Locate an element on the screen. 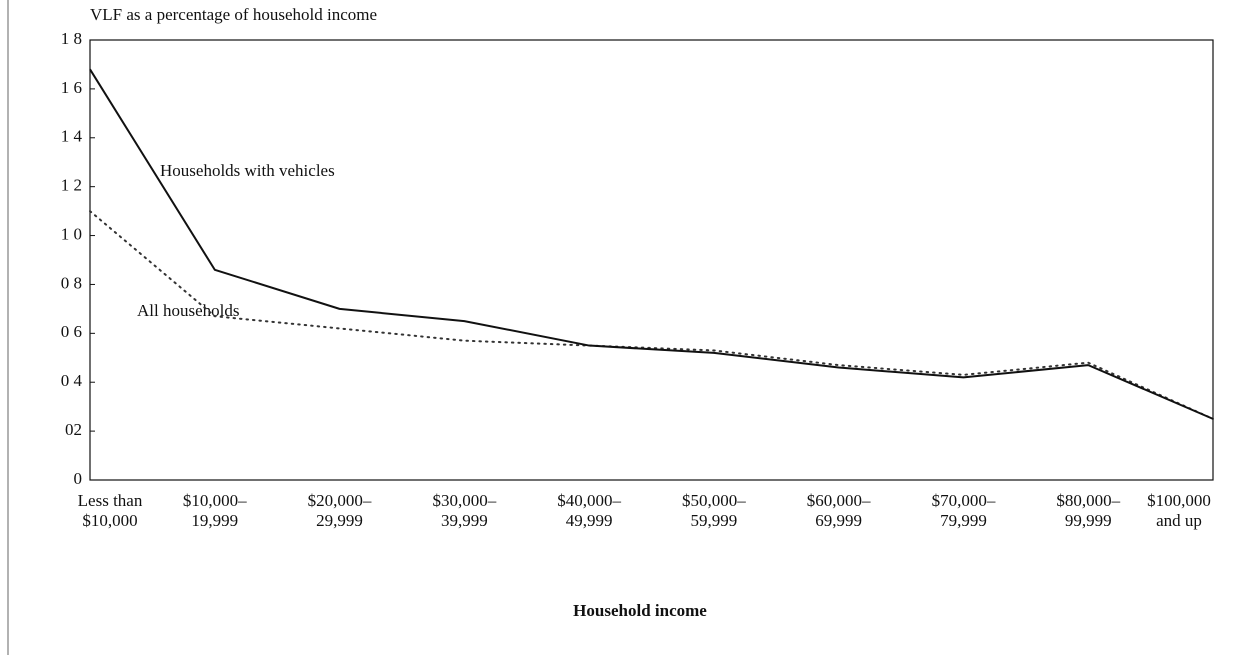 The width and height of the screenshot is (1255, 655). y-tick-label: 0 4 is located at coordinates (72, 380).